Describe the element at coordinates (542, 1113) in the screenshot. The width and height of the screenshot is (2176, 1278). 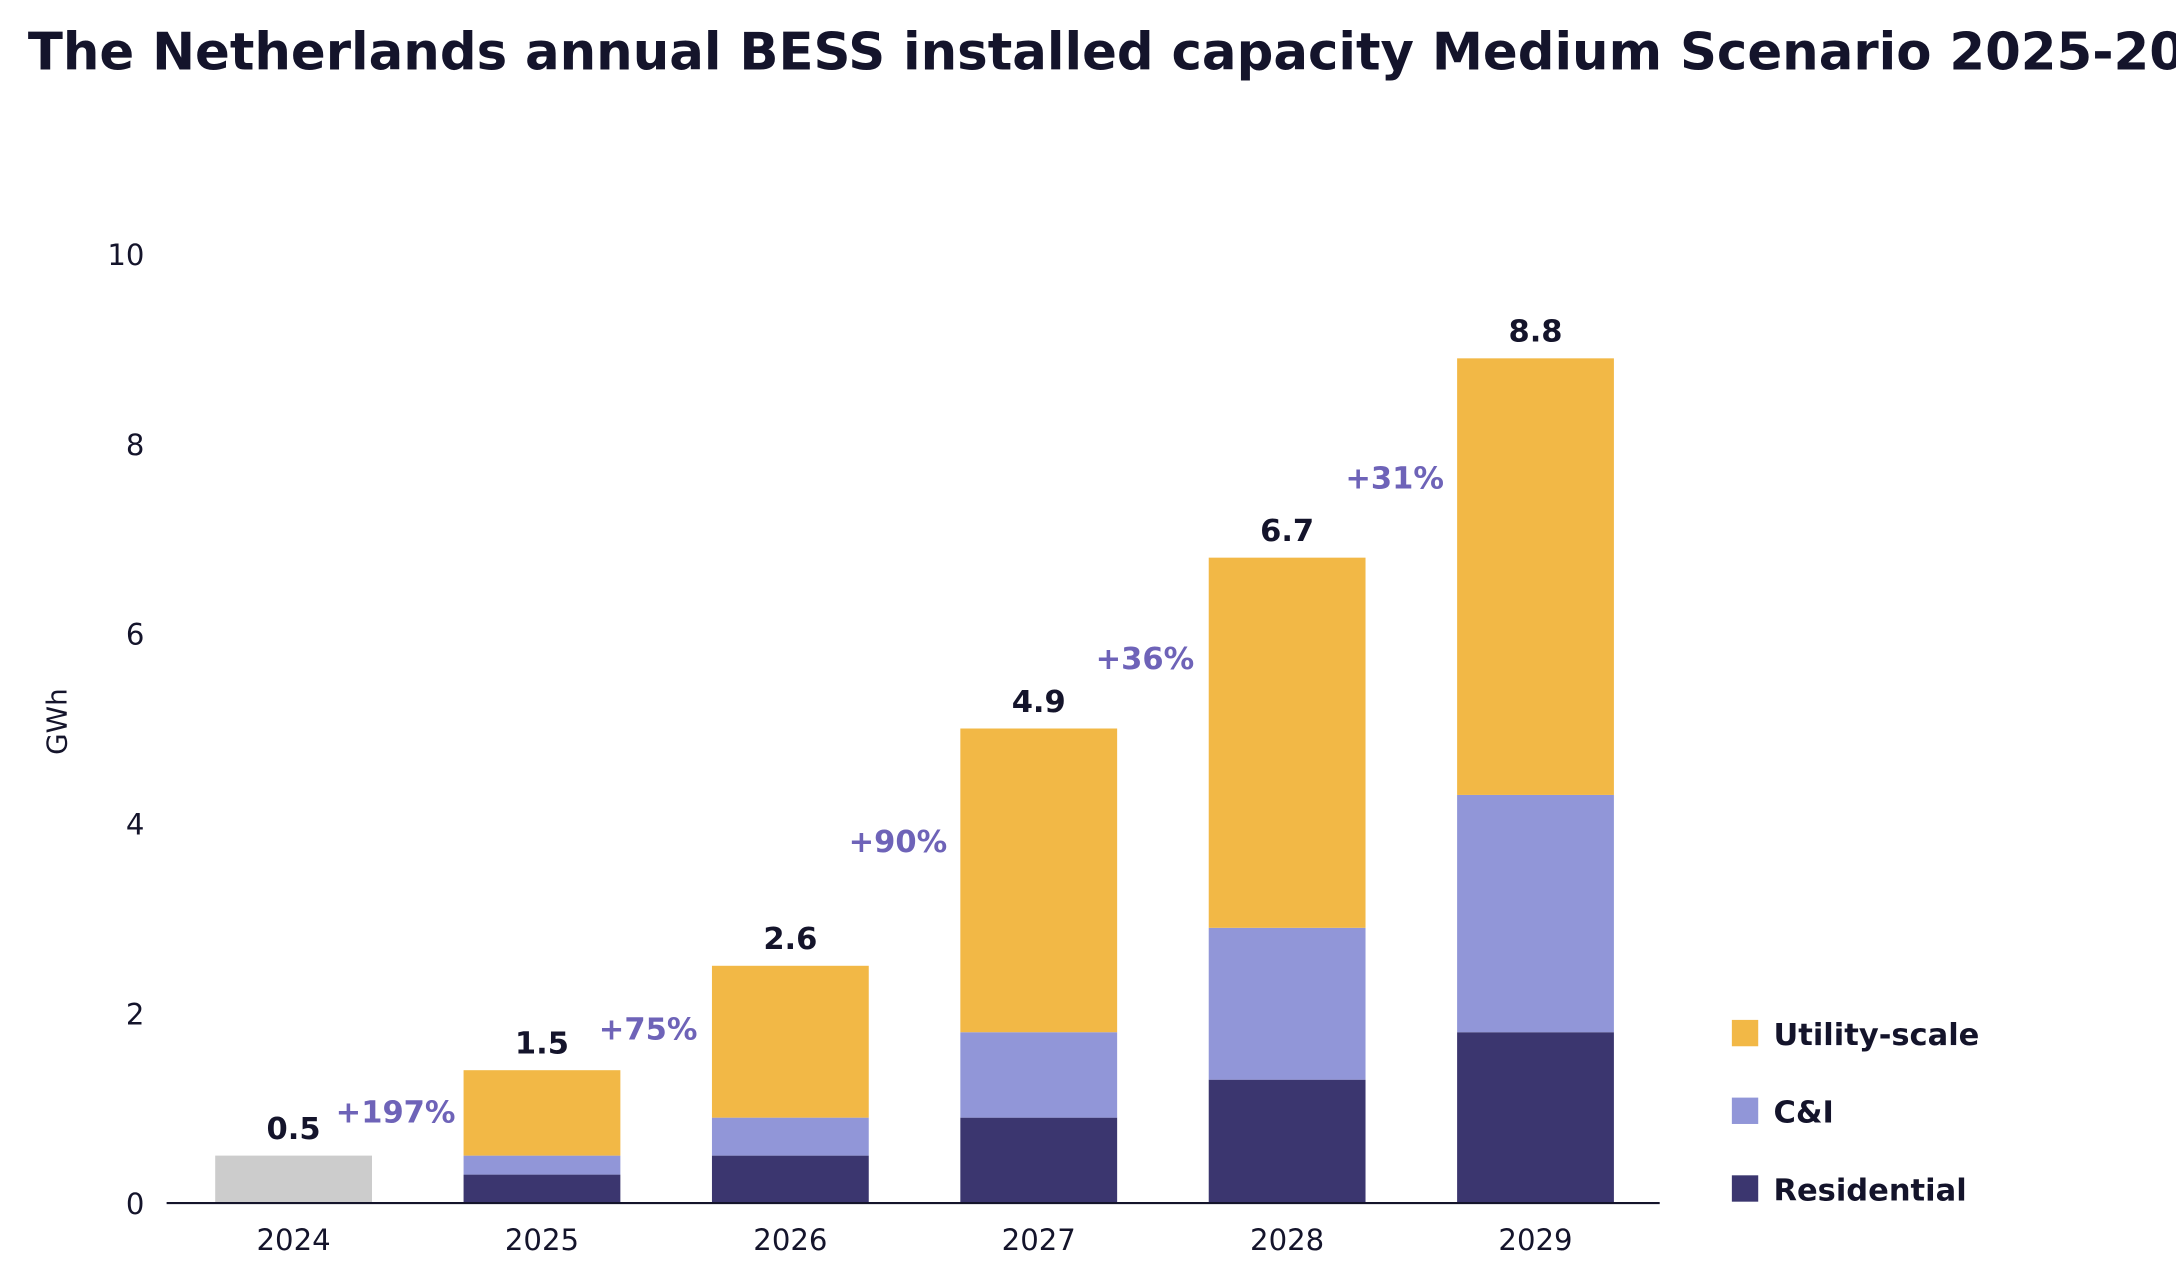
I see `bar-utility-scale-2025` at that location.